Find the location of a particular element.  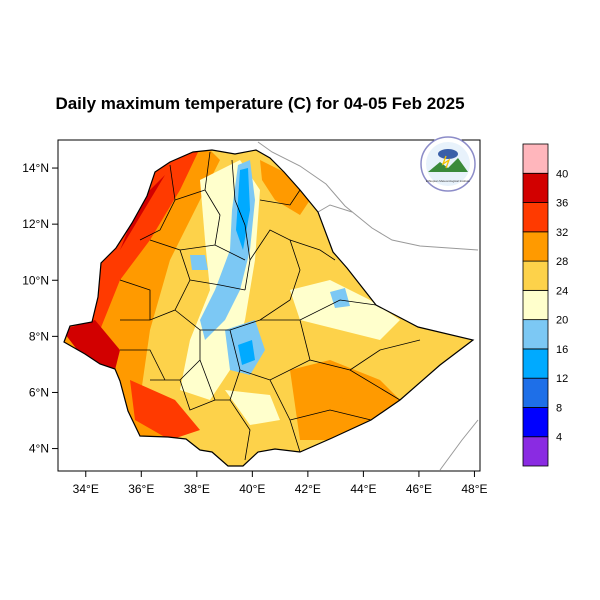

colorbar: 4 8 12 16 20 24 28 32 36 40 is located at coordinates (545, 305).